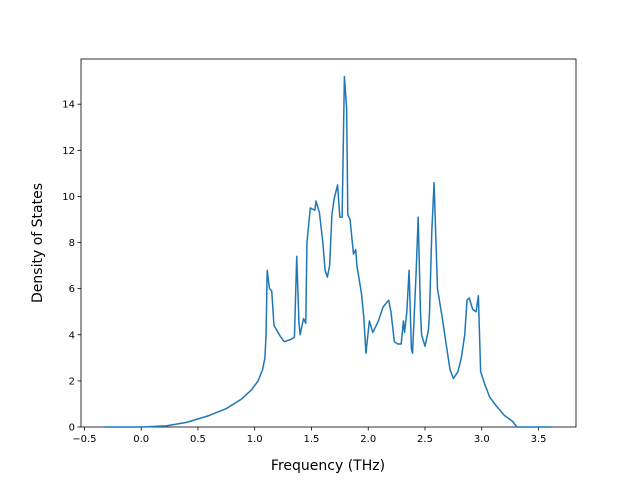 This screenshot has height=480, width=640. I want to click on x-tick-label: 3.5, so click(539, 439).